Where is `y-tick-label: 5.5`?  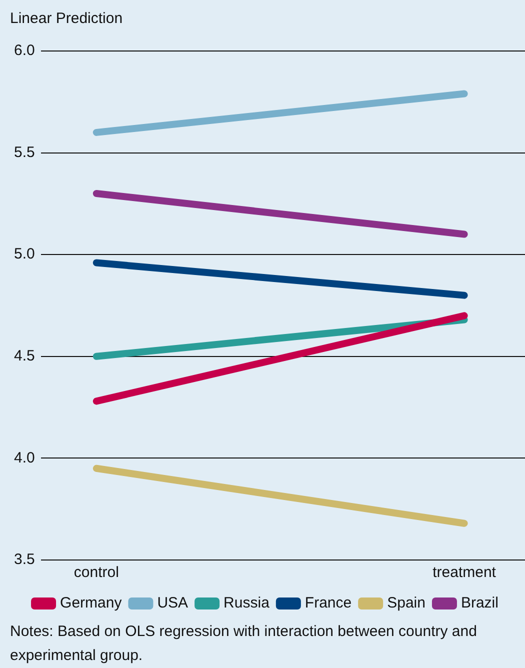 y-tick-label: 5.5 is located at coordinates (24, 152).